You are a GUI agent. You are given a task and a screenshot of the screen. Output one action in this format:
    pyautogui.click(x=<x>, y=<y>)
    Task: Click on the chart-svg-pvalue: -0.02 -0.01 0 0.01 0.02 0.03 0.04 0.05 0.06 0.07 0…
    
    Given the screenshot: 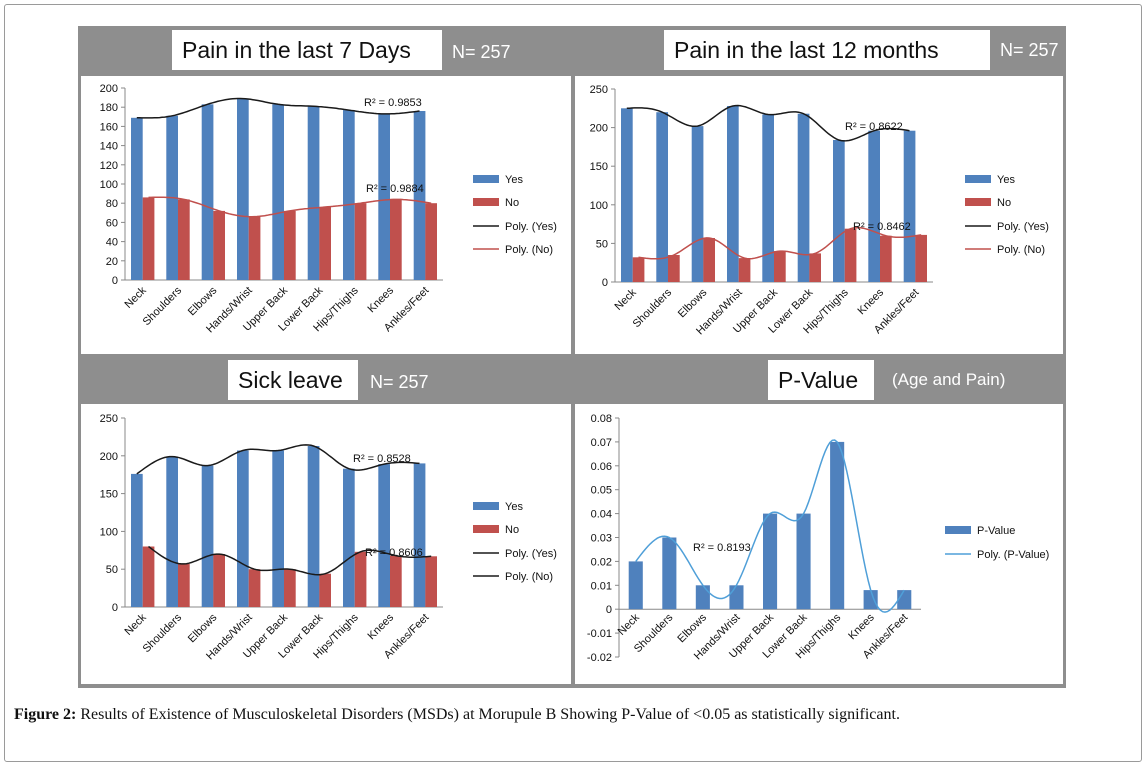 What is the action you would take?
    pyautogui.click(x=818, y=538)
    